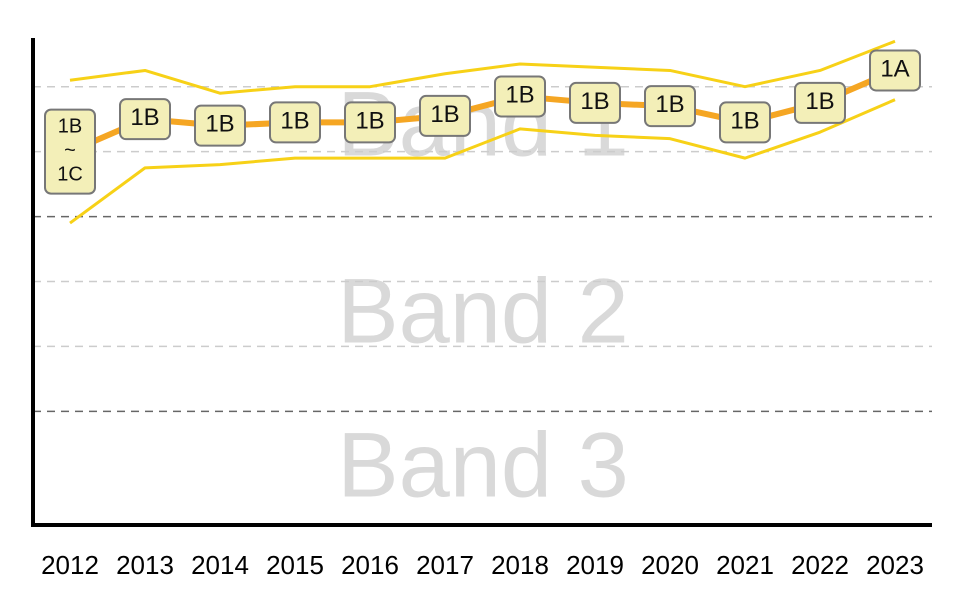  I want to click on band-label: Band 3, so click(483, 465).